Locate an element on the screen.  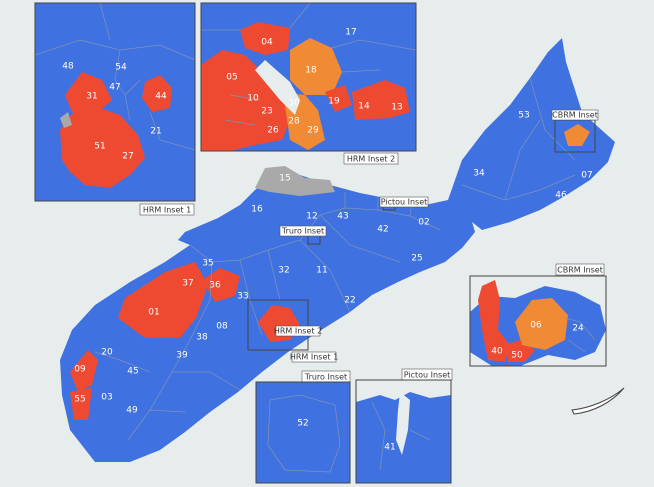
hrm1-label-51: 51 is located at coordinates (99, 147).